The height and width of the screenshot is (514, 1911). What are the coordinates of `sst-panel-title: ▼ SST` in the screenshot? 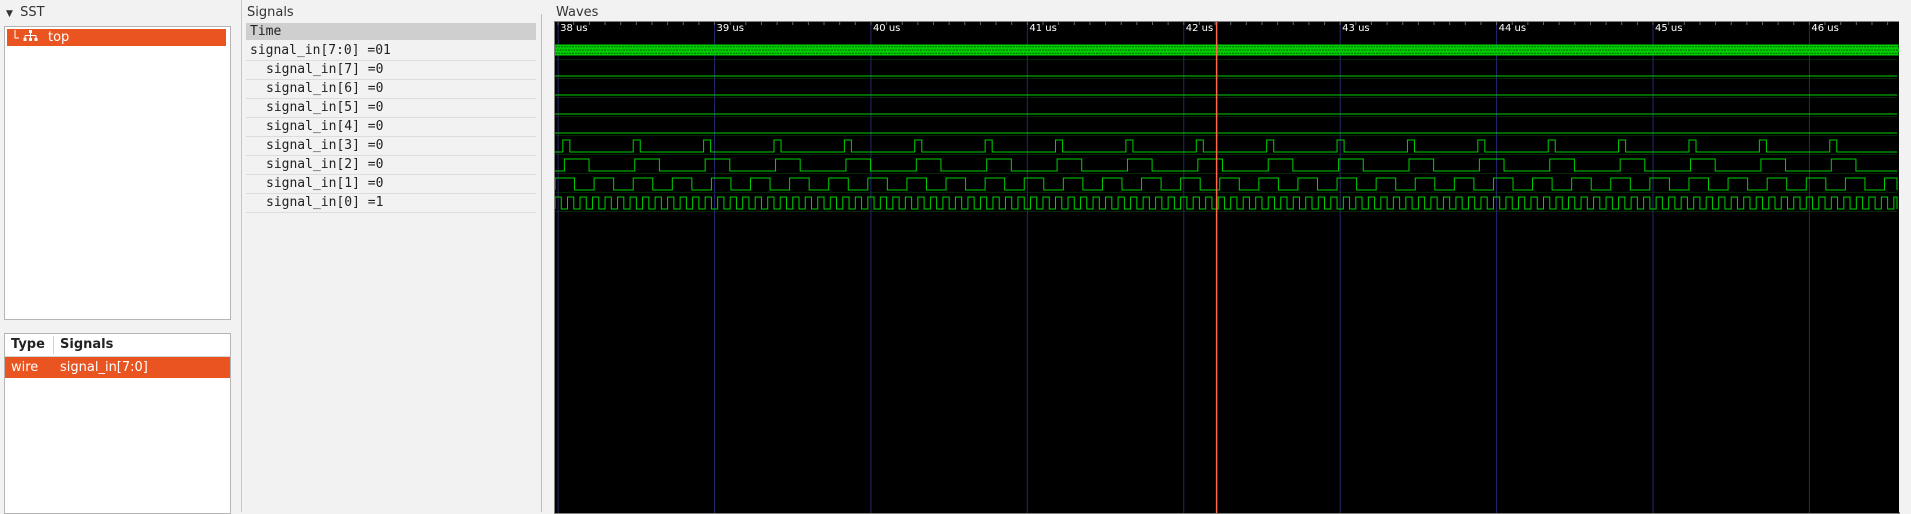 It's located at (25, 13).